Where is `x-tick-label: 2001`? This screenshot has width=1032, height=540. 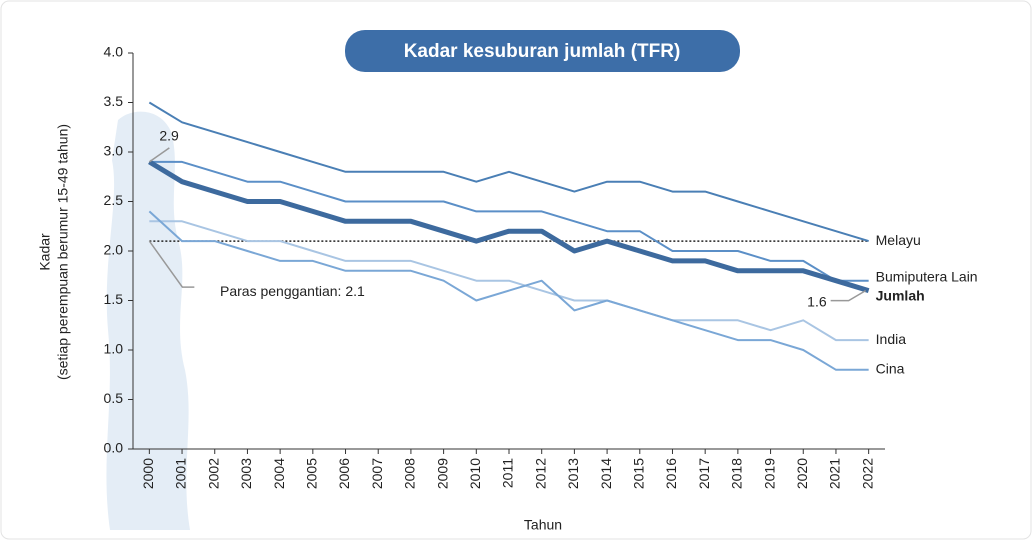
x-tick-label: 2001 is located at coordinates (181, 473).